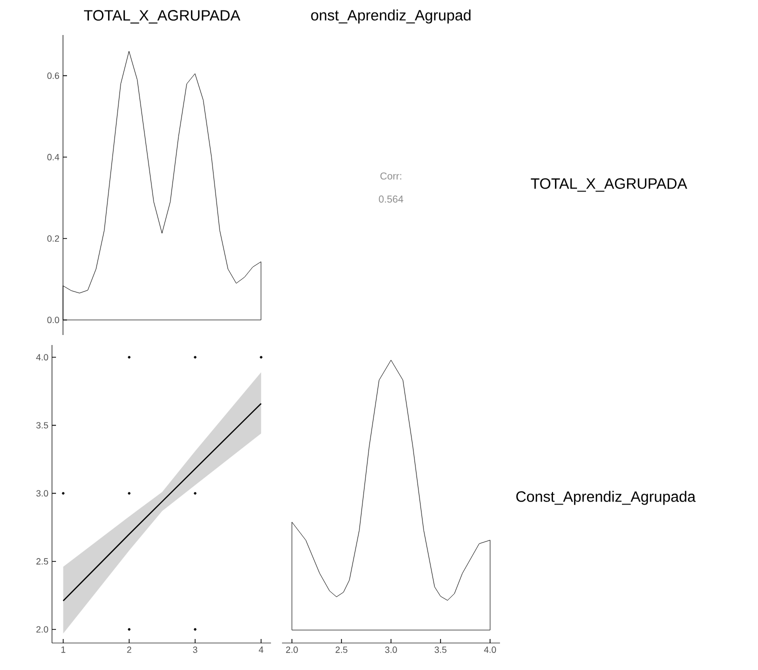 Image resolution: width=758 pixels, height=670 pixels. Describe the element at coordinates (391, 649) in the screenshot. I see `x-tick-label: 3.0` at that location.